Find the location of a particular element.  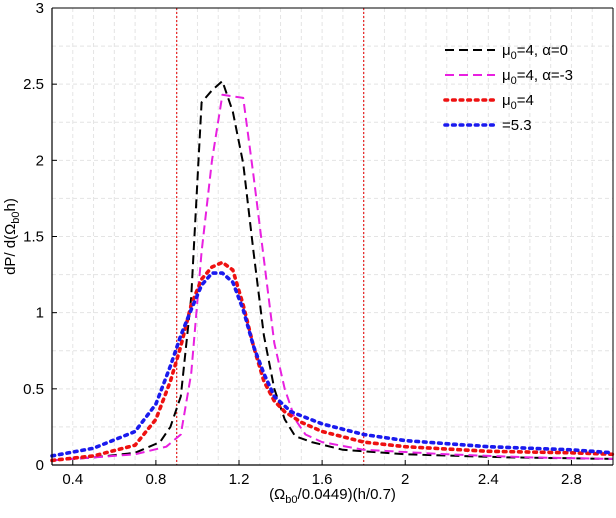

legend-label-1: μ0=4, α=-3 is located at coordinates (537, 77).